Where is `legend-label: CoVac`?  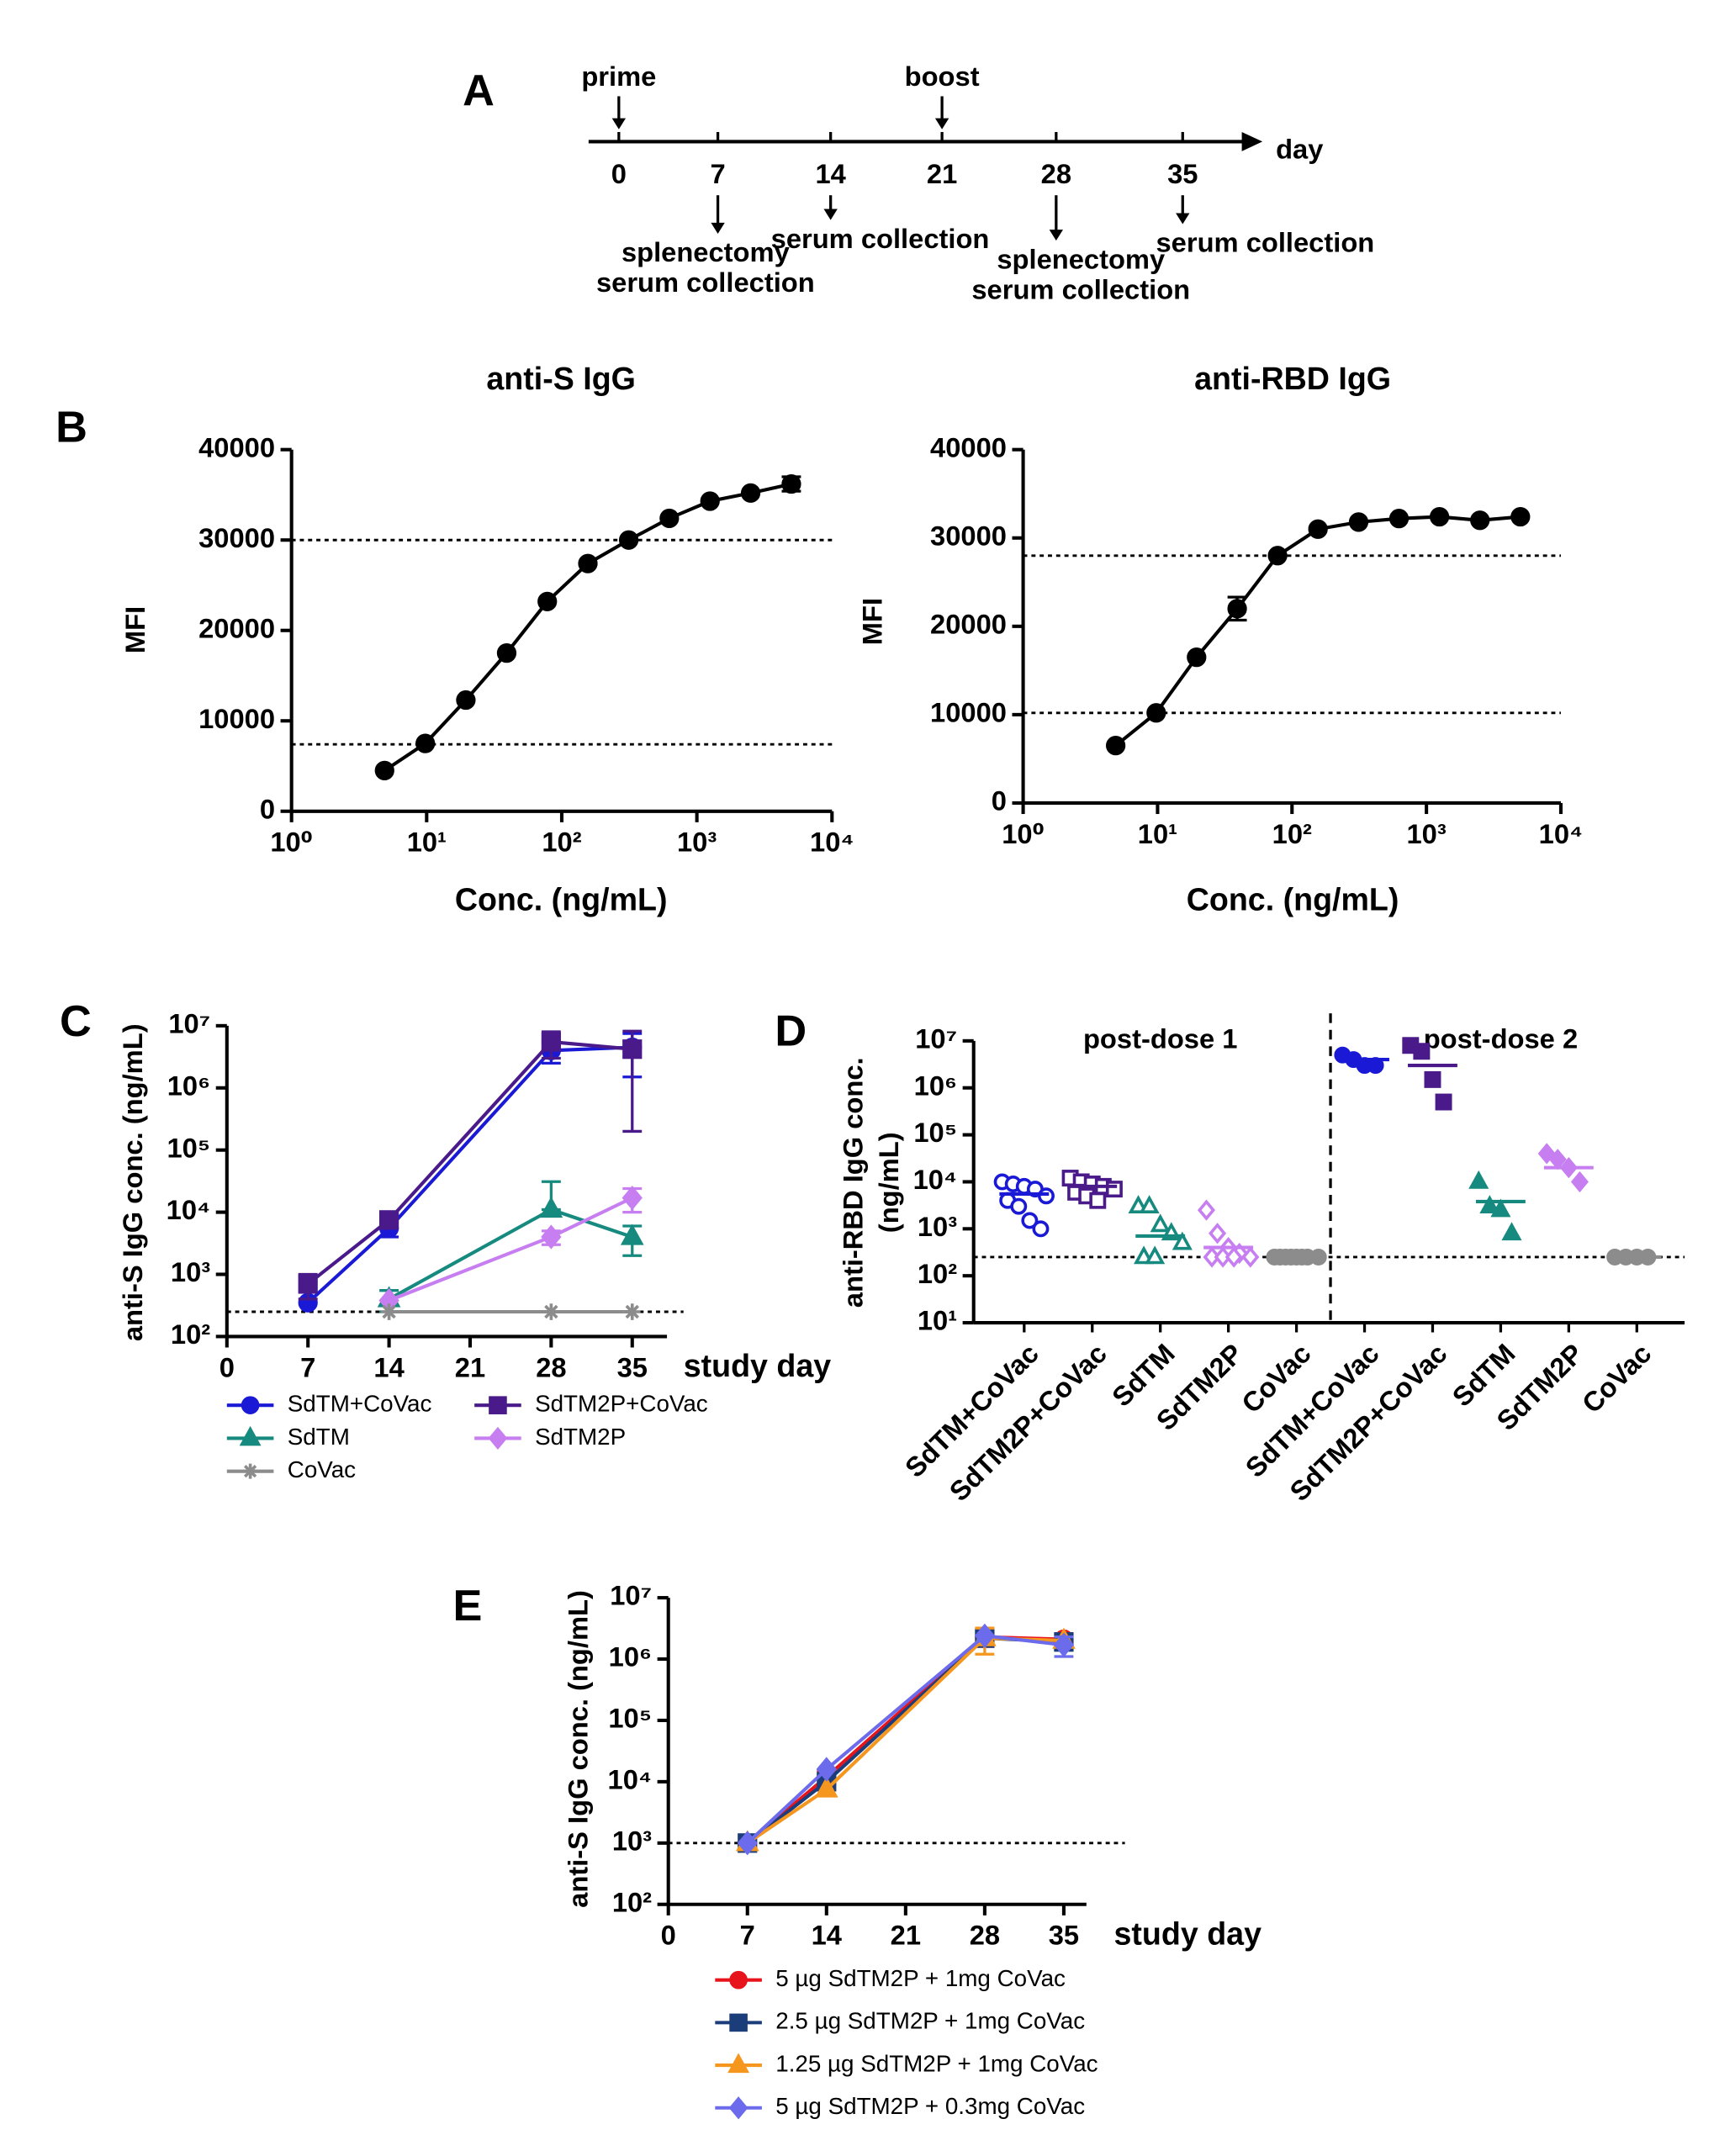 legend-label: CoVac is located at coordinates (322, 1469).